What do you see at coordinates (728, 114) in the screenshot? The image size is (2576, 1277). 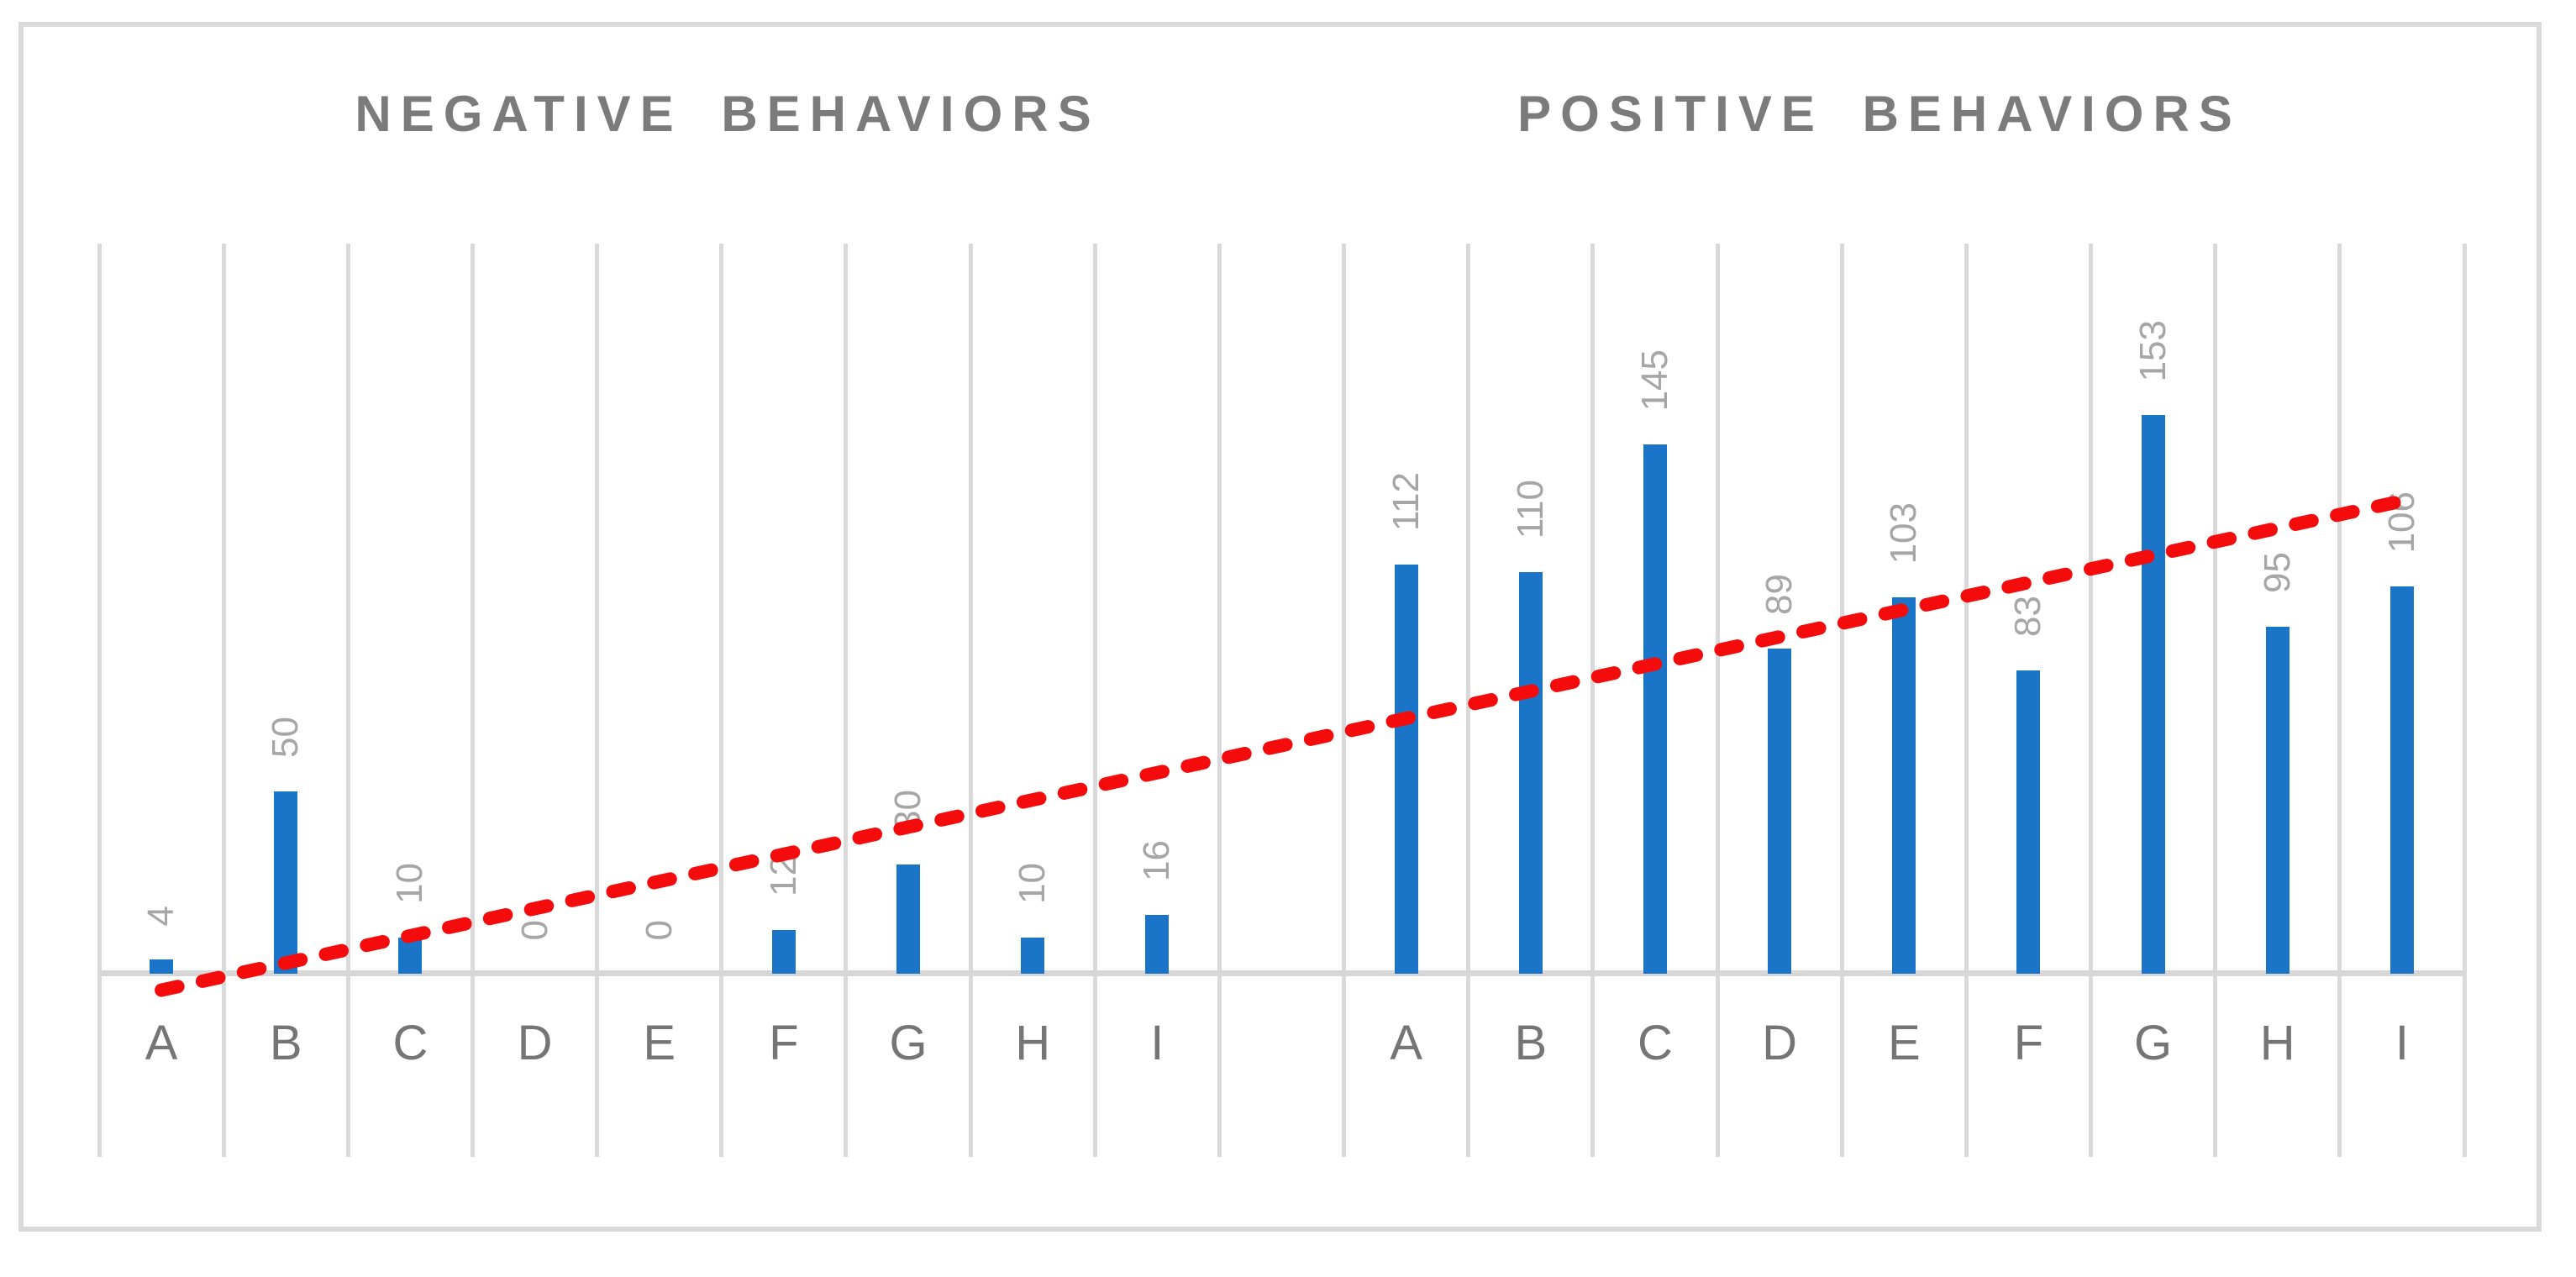 I see `negative-behaviors-title: NEGATIVE BEHAVIORS` at bounding box center [728, 114].